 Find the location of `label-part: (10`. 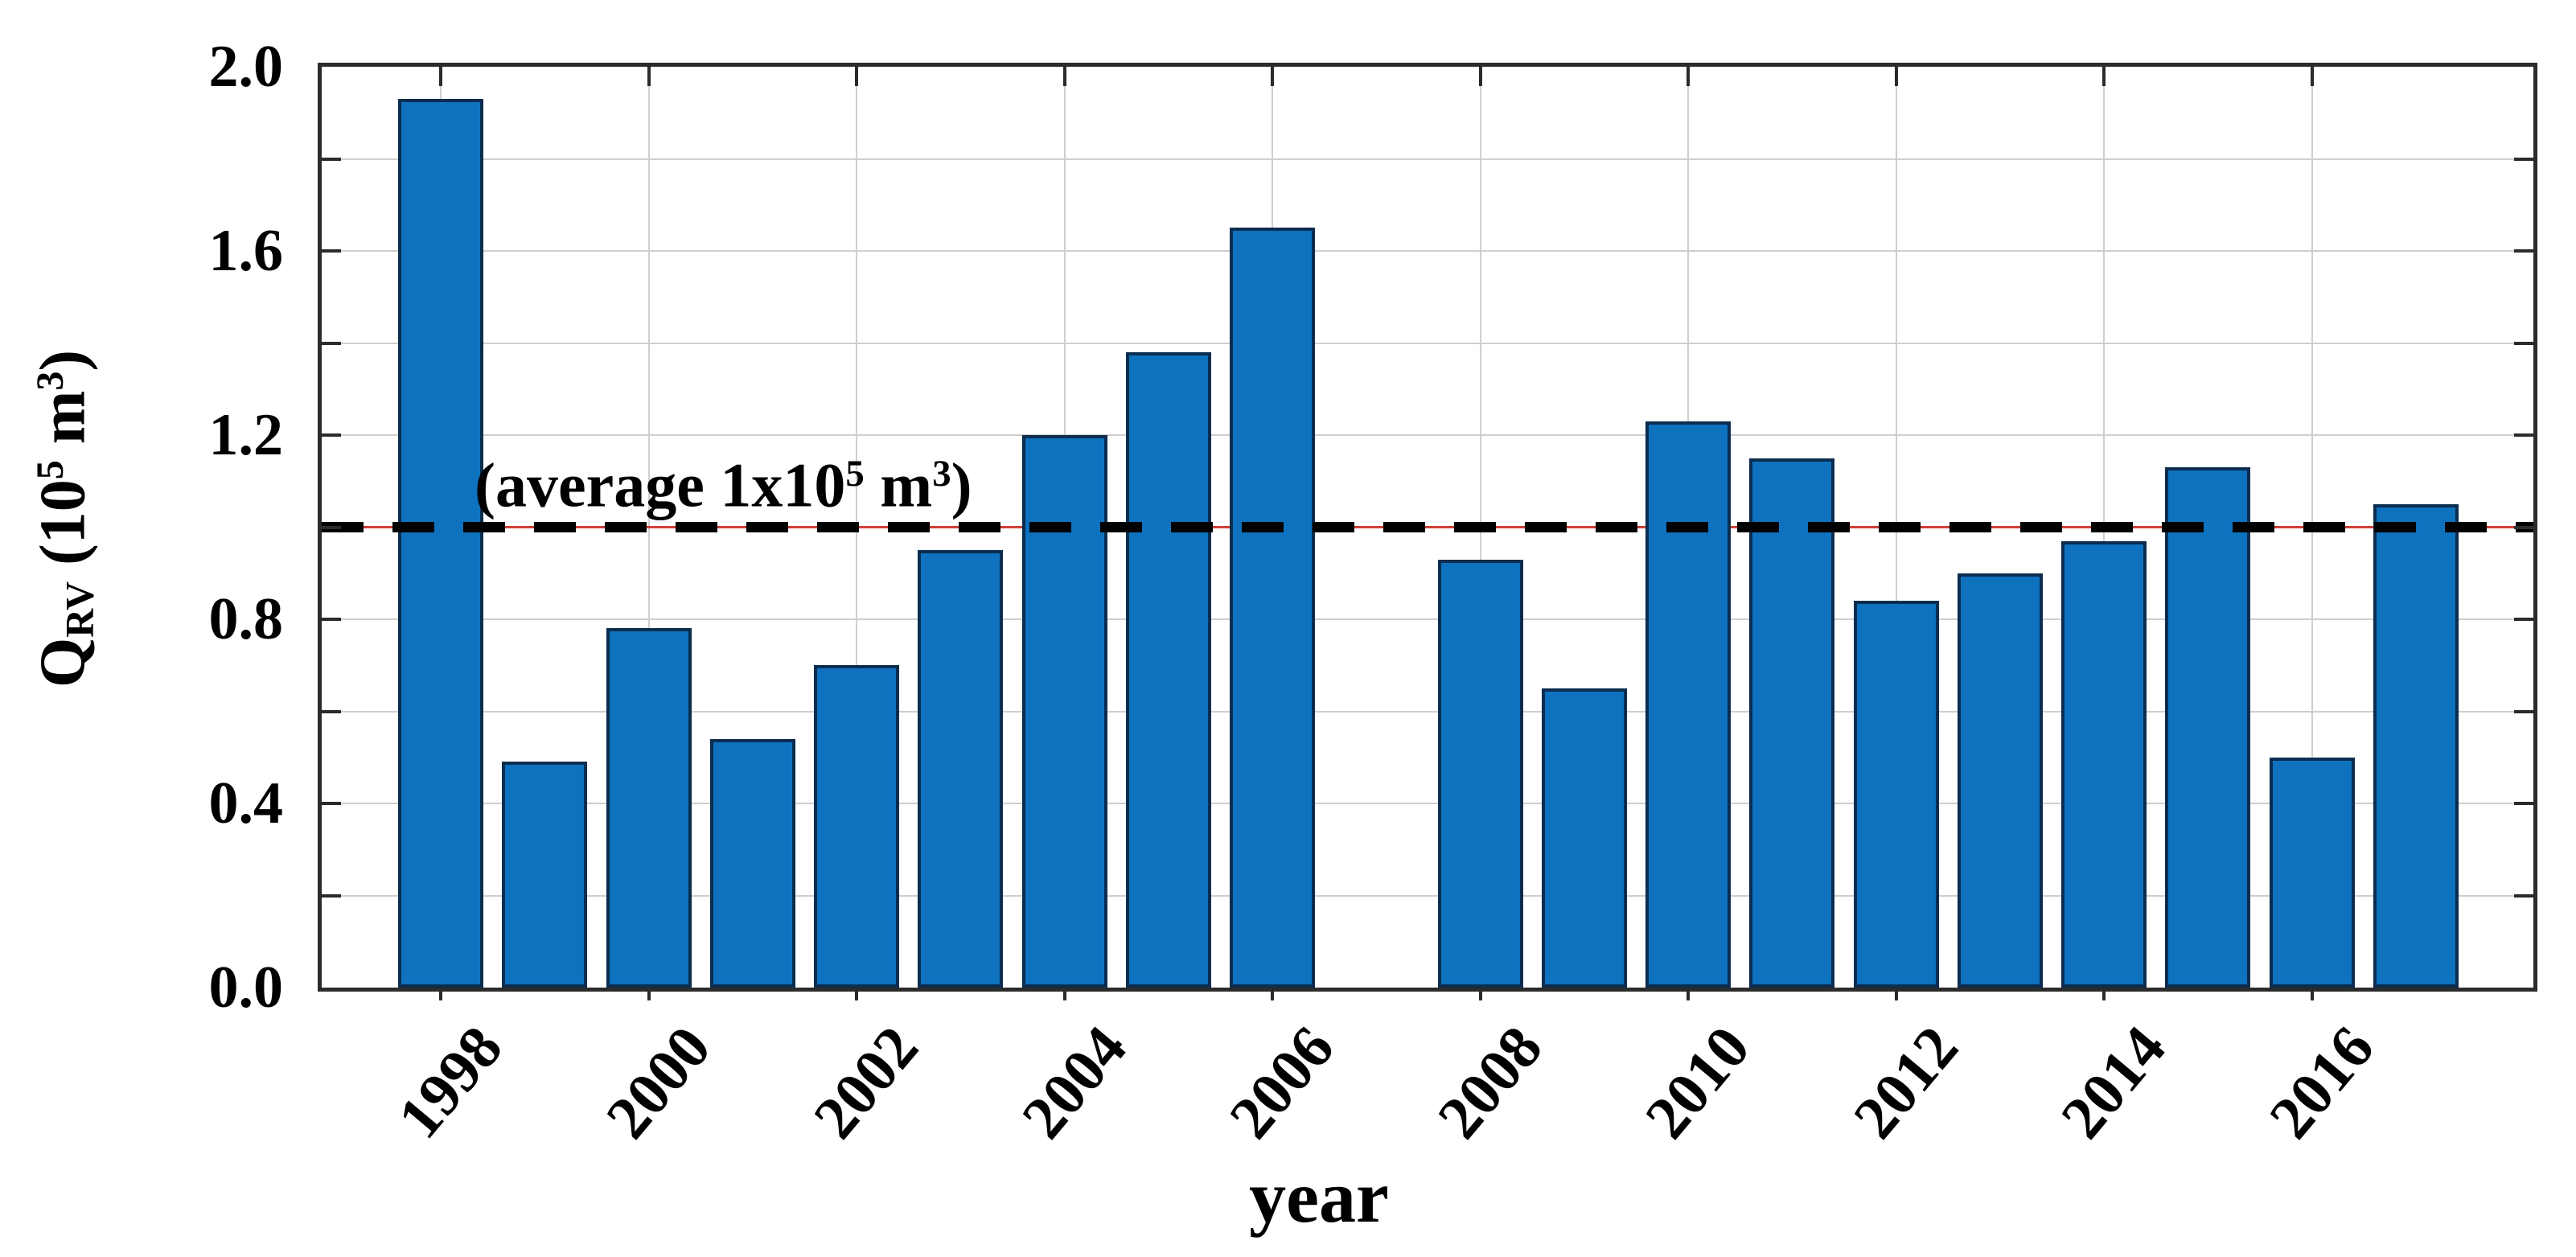

label-part: (10 is located at coordinates (63, 530).